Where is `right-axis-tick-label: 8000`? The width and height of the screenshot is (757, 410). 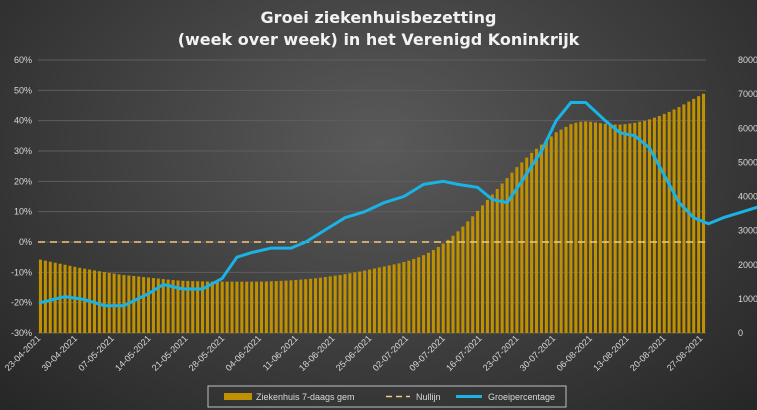 right-axis-tick-label: 8000 is located at coordinates (747, 60).